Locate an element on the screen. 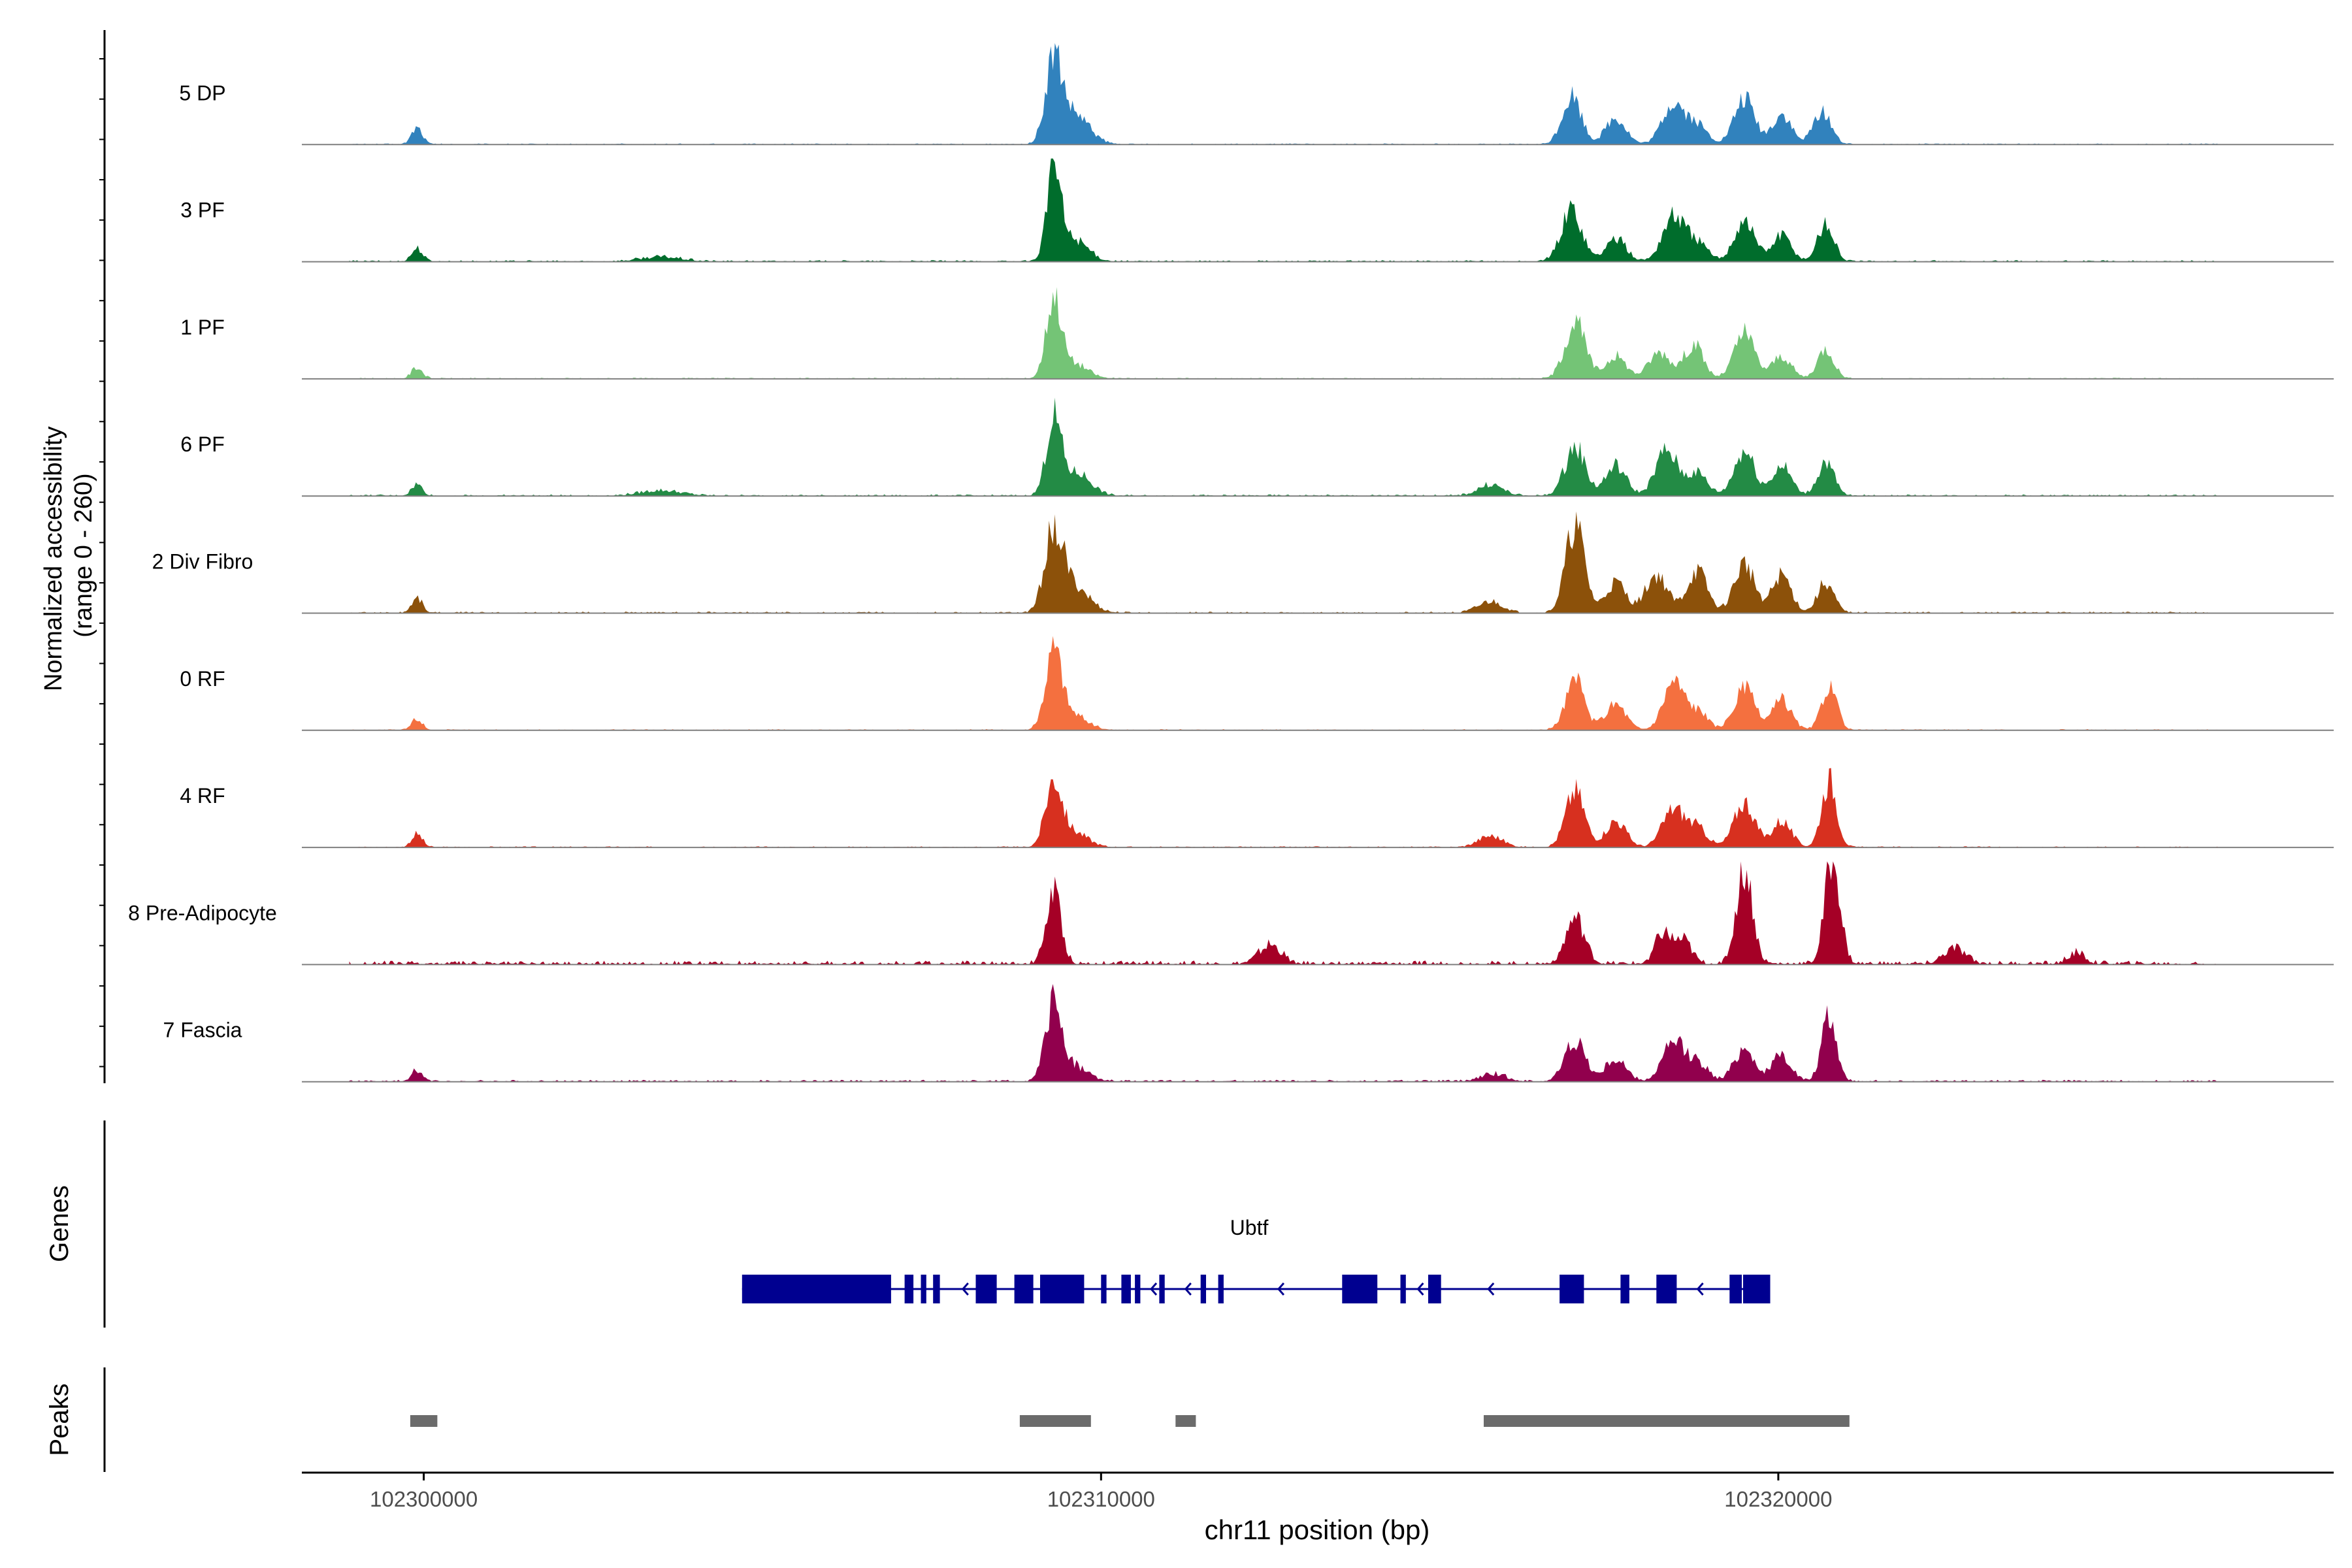  track-6-pf: 6 PF is located at coordinates (1257, 447).